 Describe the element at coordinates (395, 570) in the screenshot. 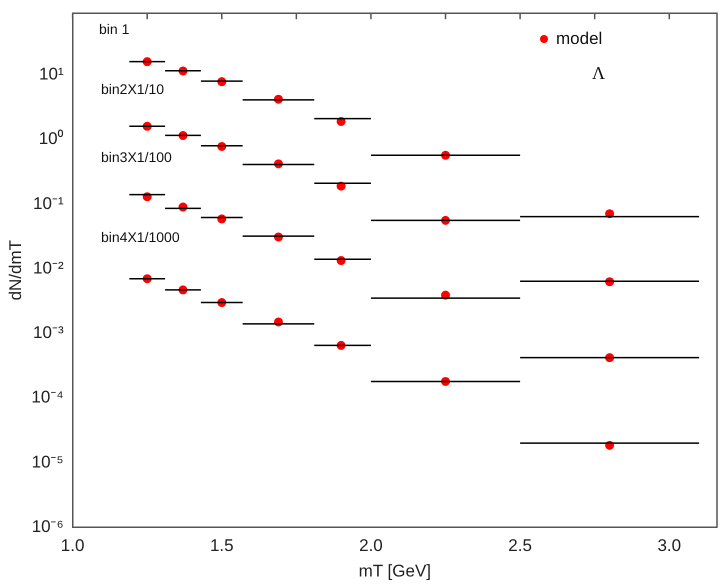

I see `x-axis-title: mT [GeV]` at that location.